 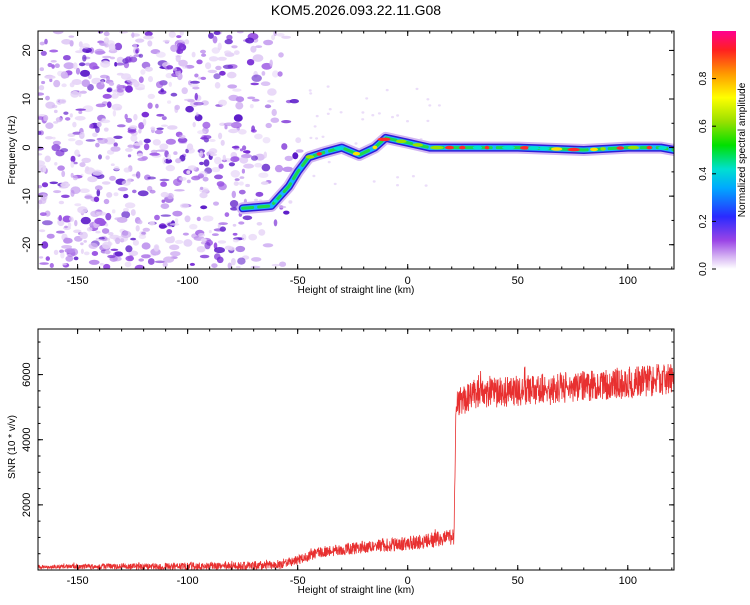 What do you see at coordinates (703, 269) in the screenshot?
I see `colorbar-tick-label: 0.0` at bounding box center [703, 269].